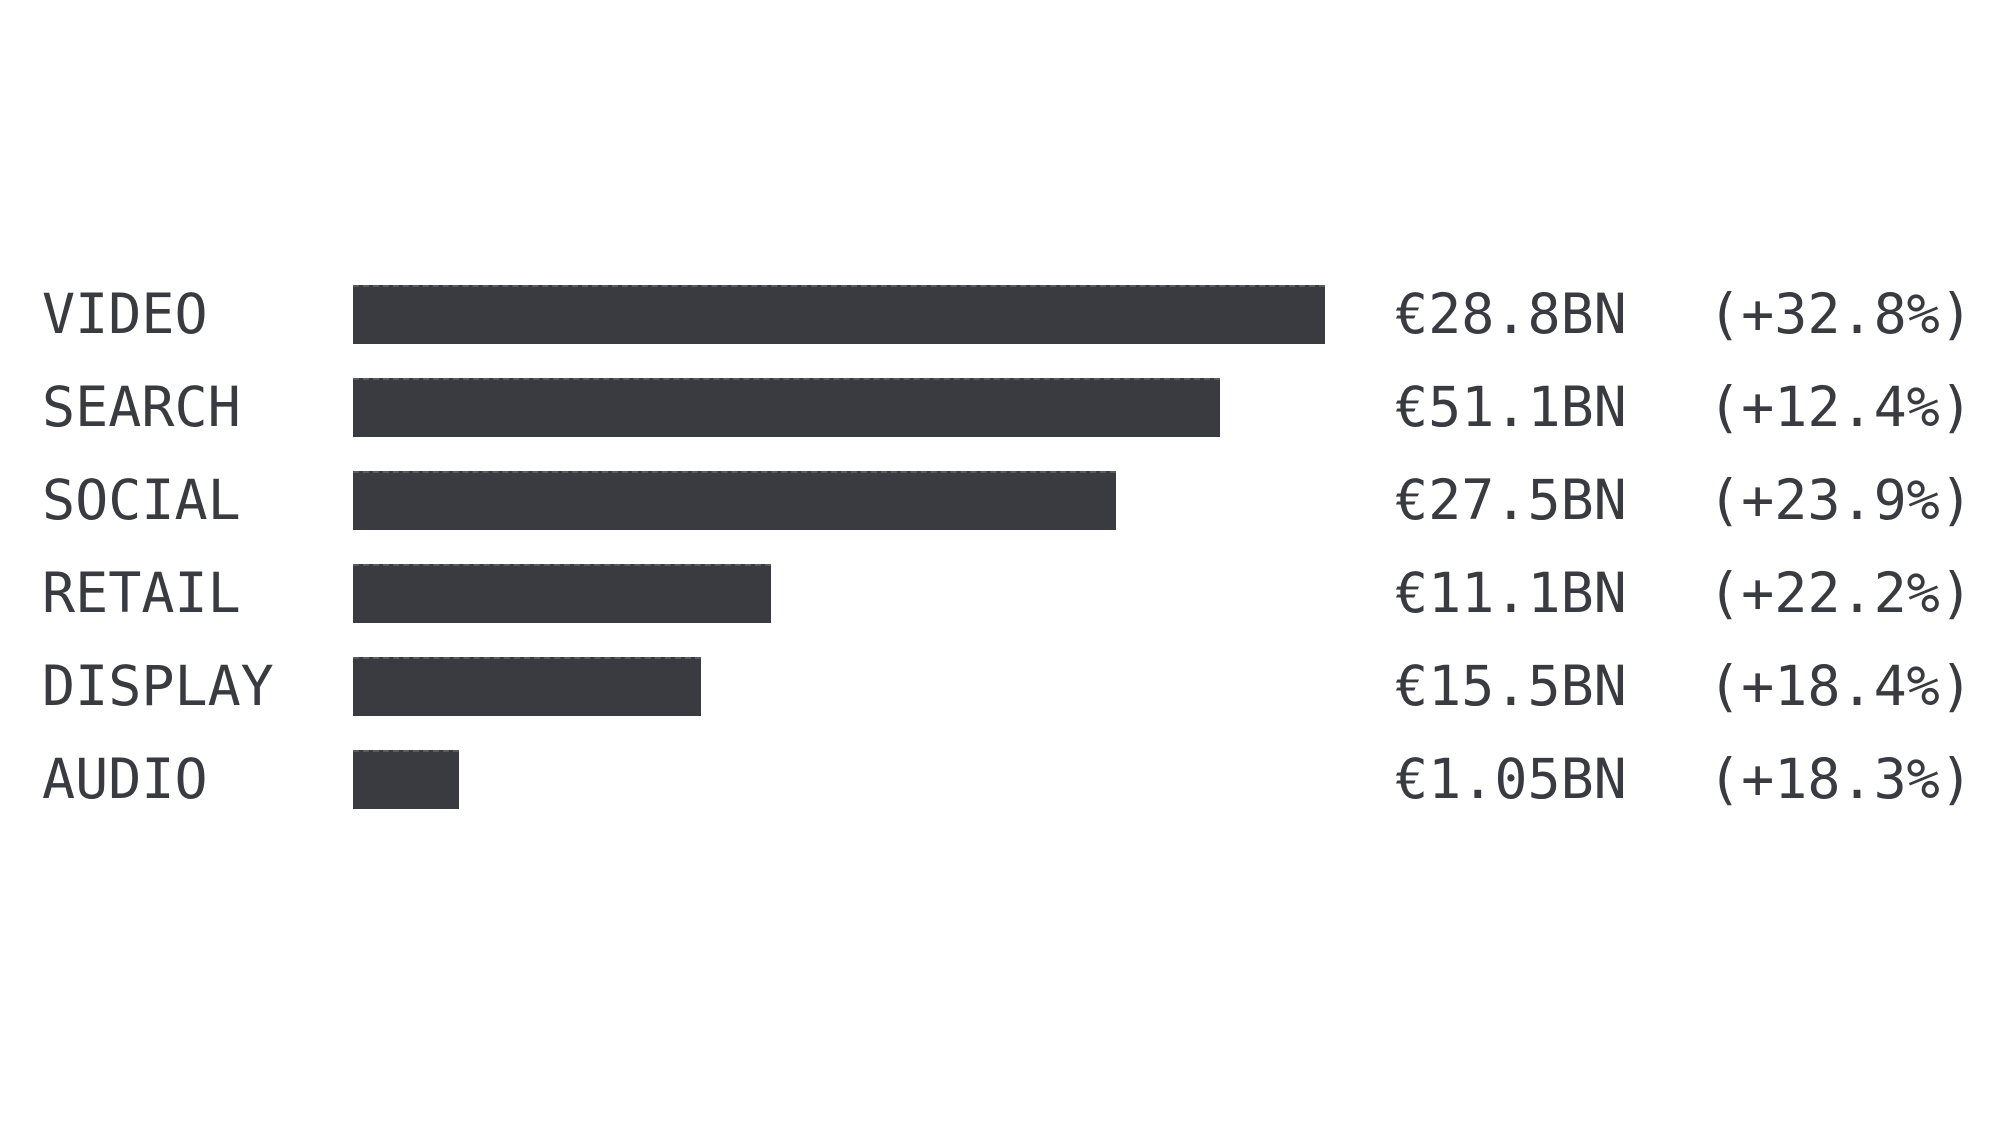  Describe the element at coordinates (1840, 407) in the screenshot. I see `change-label-search: (+12.4%)` at that location.